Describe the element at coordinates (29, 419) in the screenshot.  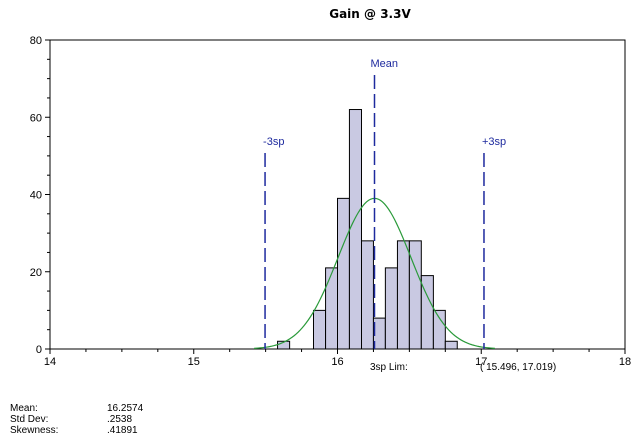
I see `stat-label: Std Dev:` at that location.